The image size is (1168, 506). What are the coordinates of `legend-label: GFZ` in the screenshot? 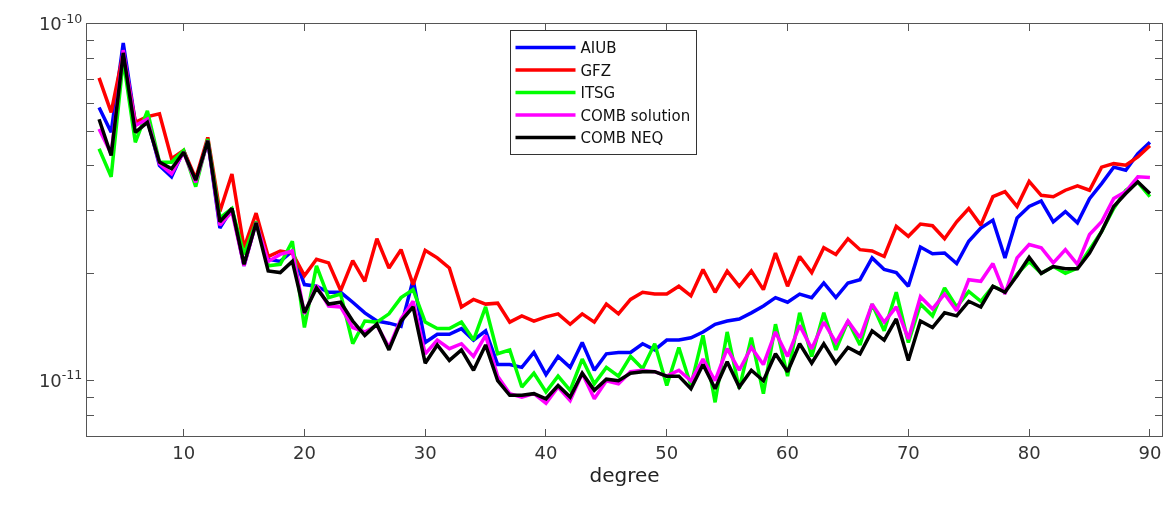 It's located at (596, 70).